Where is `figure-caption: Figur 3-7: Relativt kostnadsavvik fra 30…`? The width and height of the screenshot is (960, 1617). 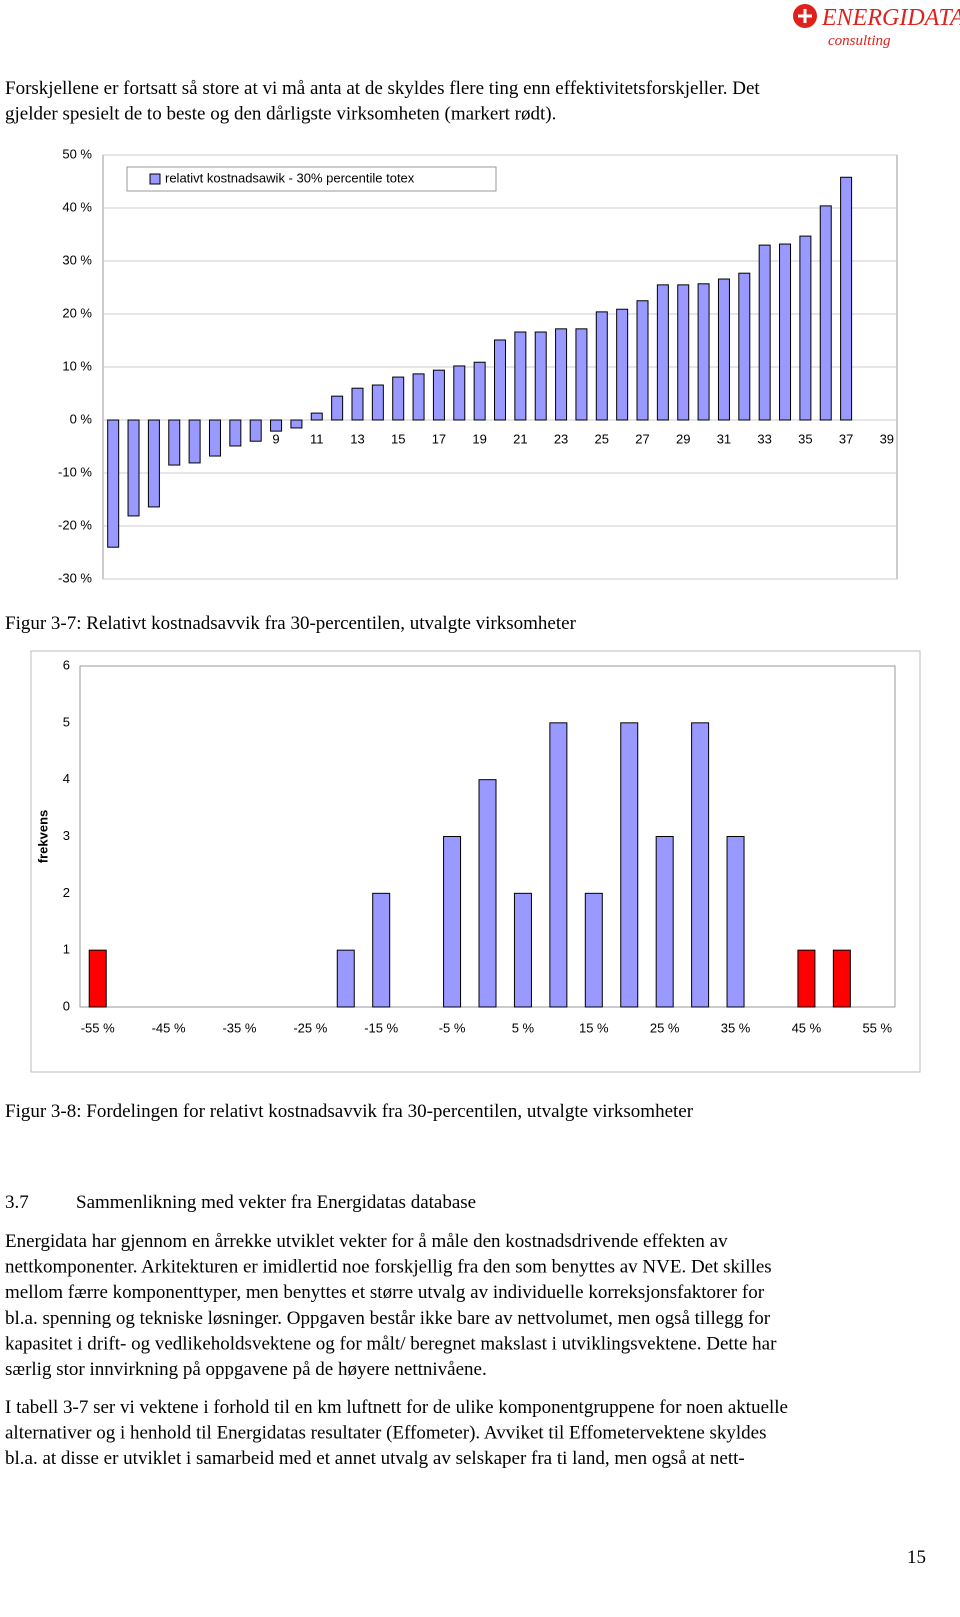
figure-caption: Figur 3-7: Relativt kostnadsavvik fra 30… is located at coordinates (291, 623).